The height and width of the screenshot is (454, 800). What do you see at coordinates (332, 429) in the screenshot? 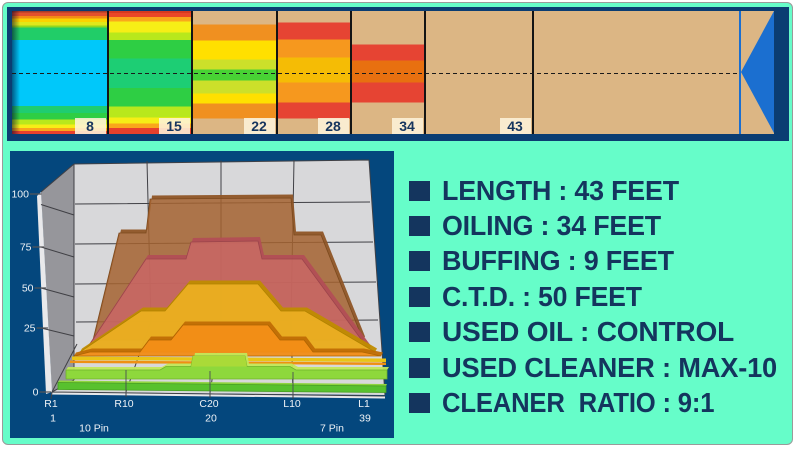
I see `svg-text: 7 Pin` at bounding box center [332, 429].